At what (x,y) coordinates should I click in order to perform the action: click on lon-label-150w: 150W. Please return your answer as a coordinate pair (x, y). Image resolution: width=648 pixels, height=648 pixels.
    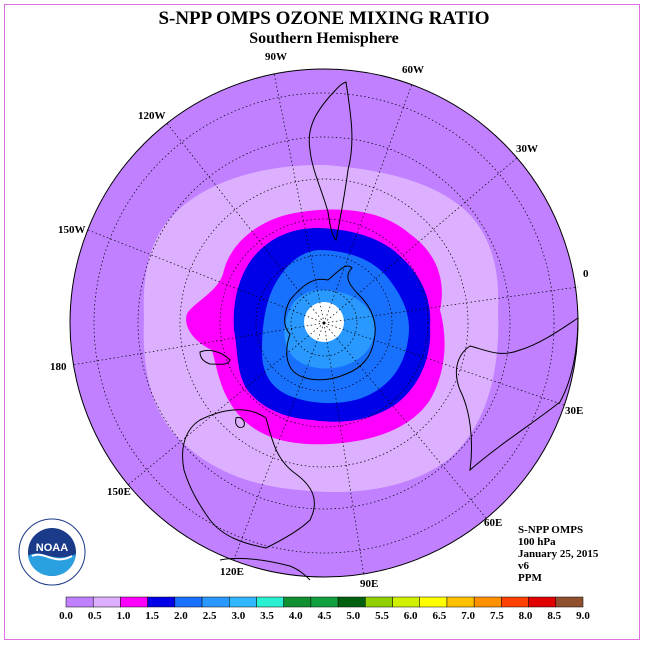
    Looking at the image, I should click on (72, 230).